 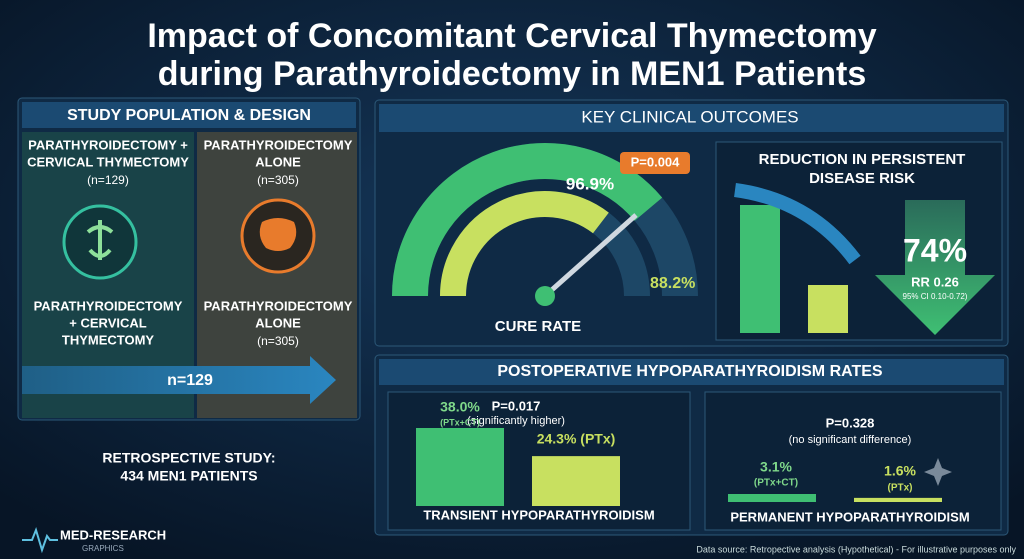 What do you see at coordinates (516, 421) in the screenshot?
I see `p-note: (significantly higher)` at bounding box center [516, 421].